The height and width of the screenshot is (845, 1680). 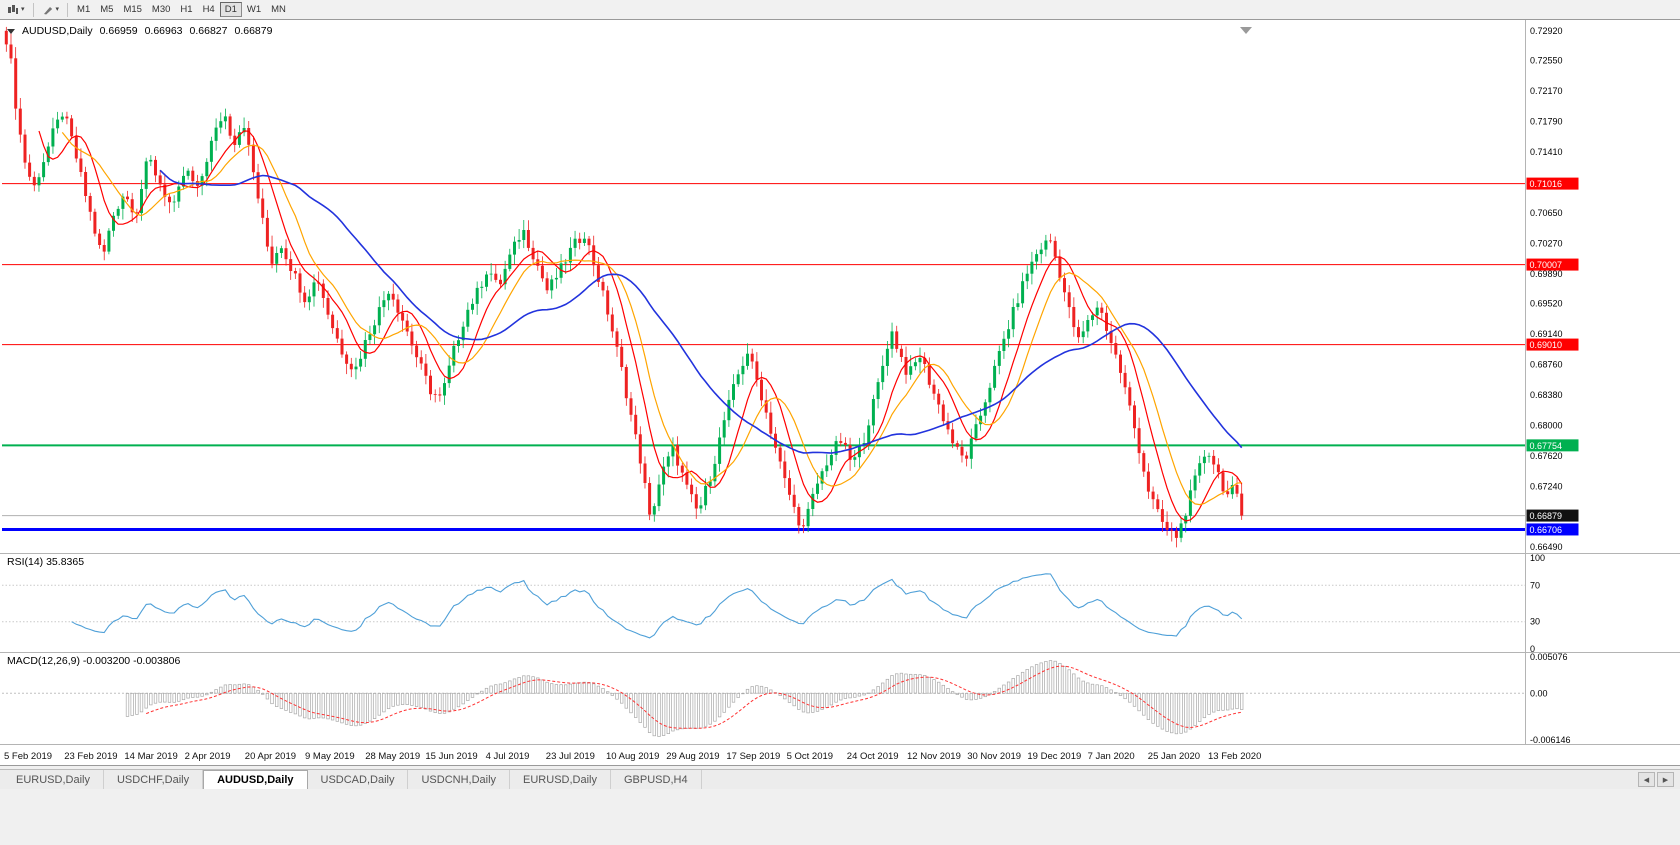 I want to click on tab-usdcad-daily: USDCAD,Daily, so click(x=358, y=779).